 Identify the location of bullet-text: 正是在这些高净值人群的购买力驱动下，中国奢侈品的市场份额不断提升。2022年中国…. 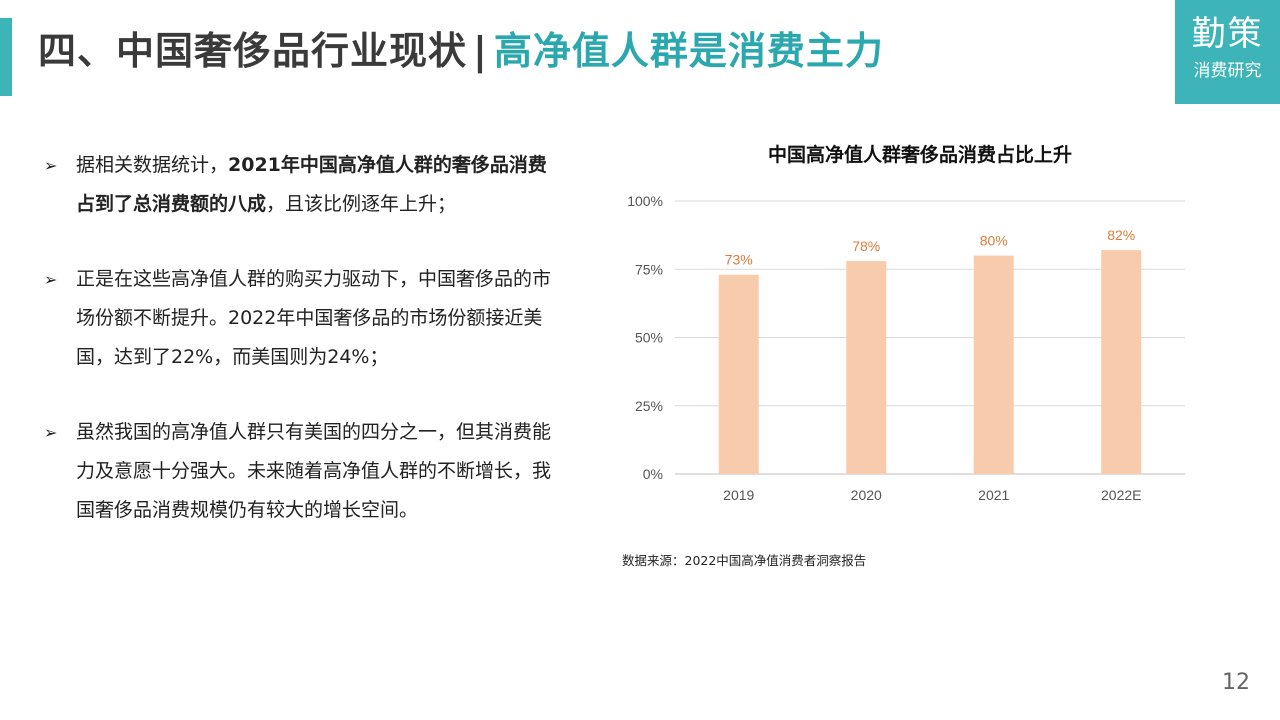
(314, 318).